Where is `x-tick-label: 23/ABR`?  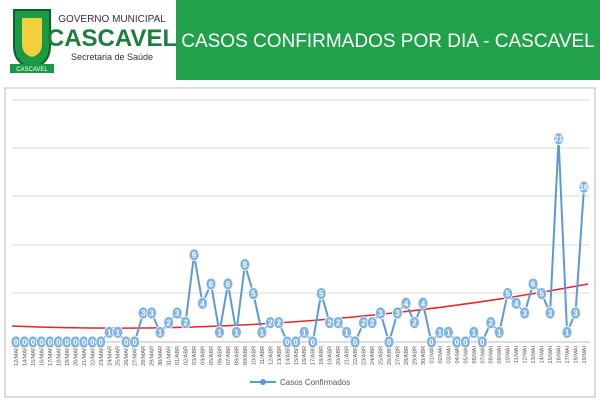
x-tick-label: 23/ABR is located at coordinates (365, 355).